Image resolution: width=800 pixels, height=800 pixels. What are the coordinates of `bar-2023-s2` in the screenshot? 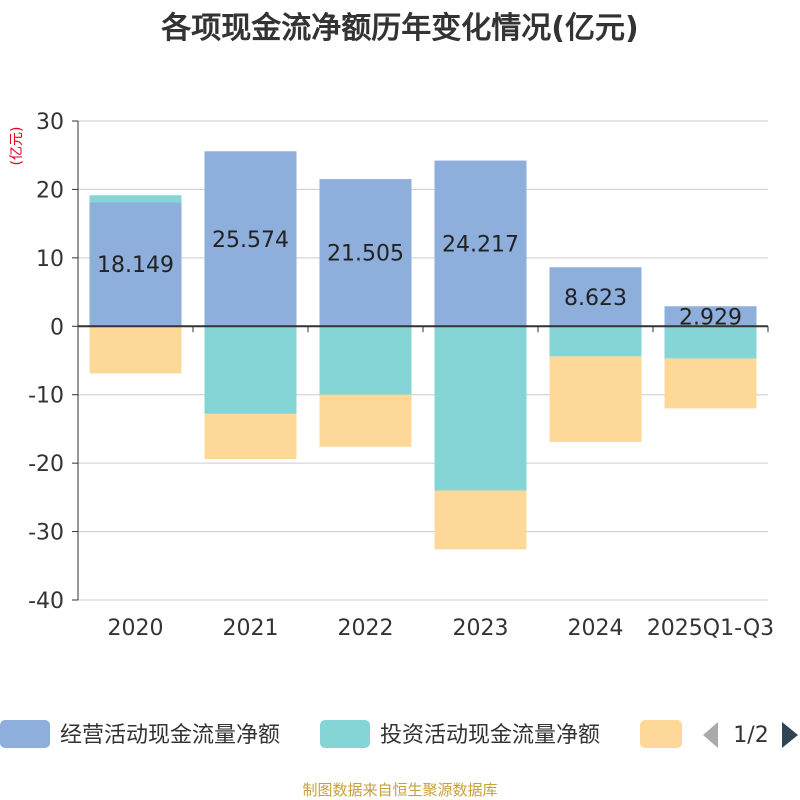 It's located at (480, 520).